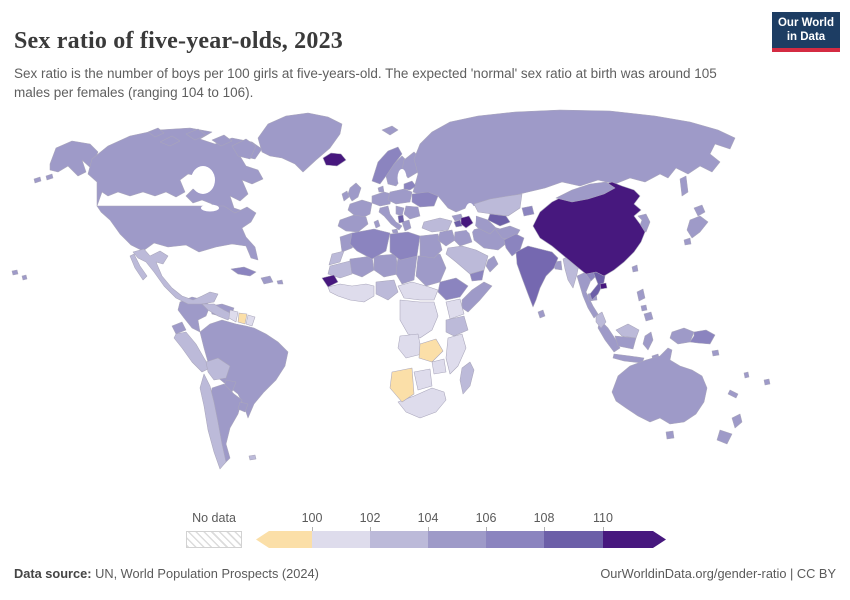 The image size is (850, 600). I want to click on region-brazil, so click(244, 369).